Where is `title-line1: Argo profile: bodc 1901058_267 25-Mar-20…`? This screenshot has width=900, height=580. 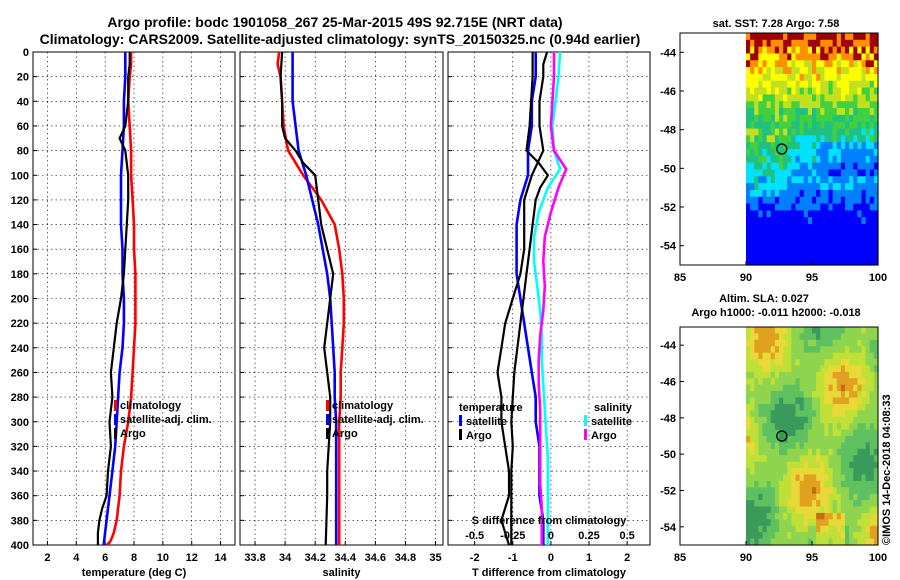 title-line1: Argo profile: bodc 1901058_267 25-Mar-20… is located at coordinates (334, 22).